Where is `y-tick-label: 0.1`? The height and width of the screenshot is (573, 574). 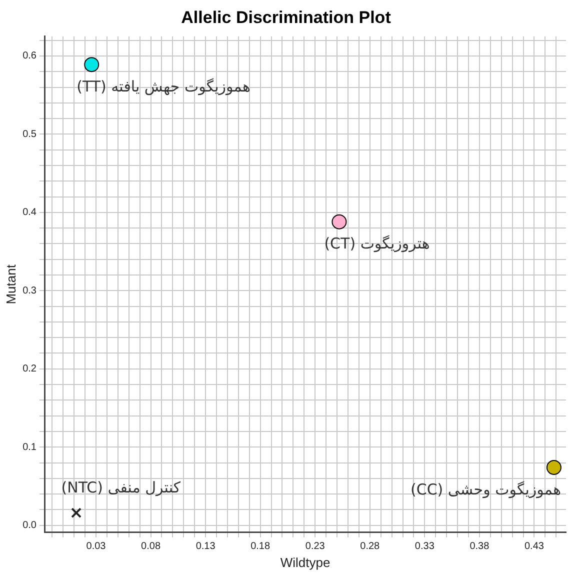 y-tick-label: 0.1 is located at coordinates (29, 447).